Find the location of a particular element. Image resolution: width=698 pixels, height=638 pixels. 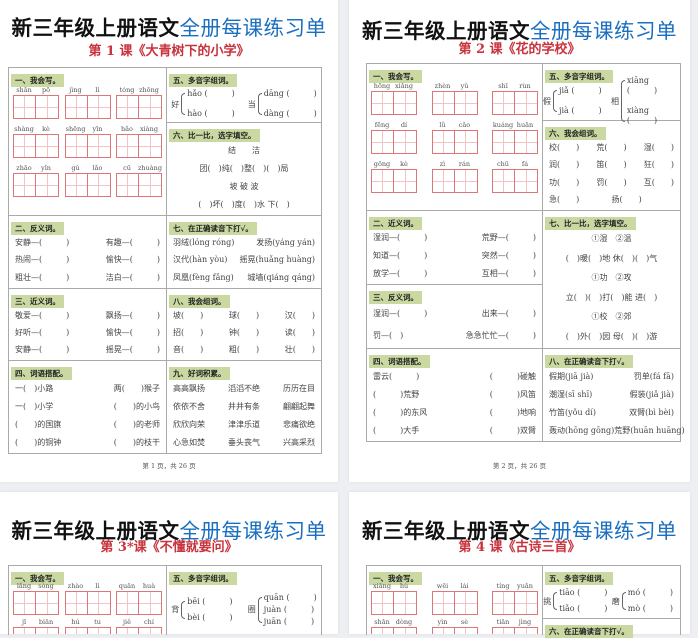

exercise-item: 热闹—( ) is located at coordinates (42, 260).